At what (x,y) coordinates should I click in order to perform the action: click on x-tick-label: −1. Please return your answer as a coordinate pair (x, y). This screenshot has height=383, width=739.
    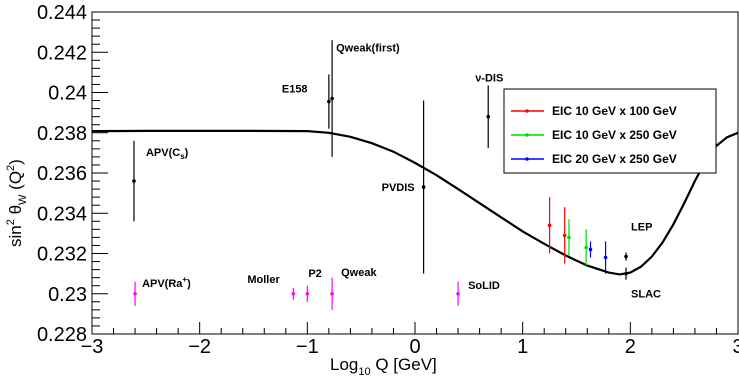
    Looking at the image, I should click on (307, 347).